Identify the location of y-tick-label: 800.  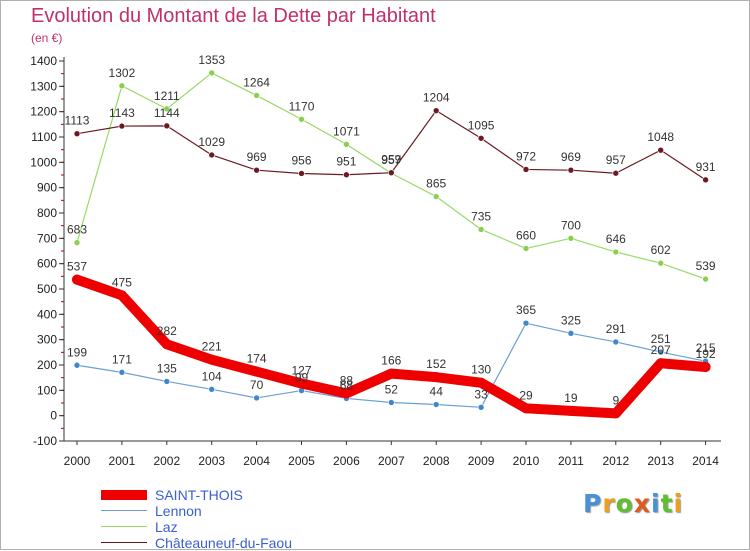
(47, 213).